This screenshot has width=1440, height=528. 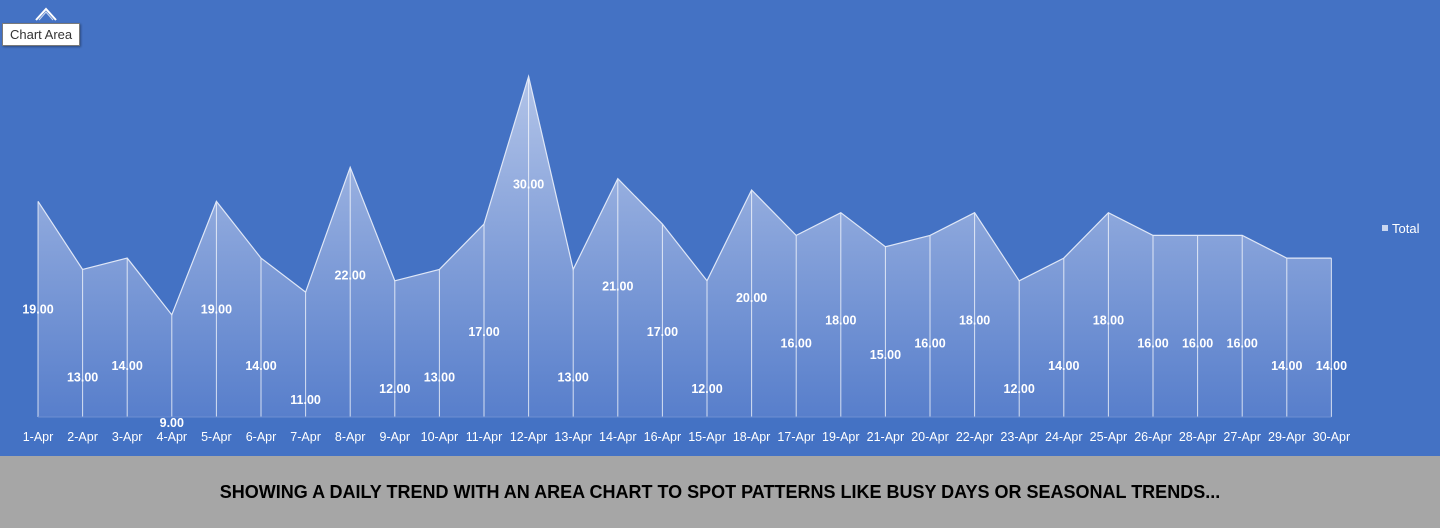 What do you see at coordinates (46, 13) in the screenshot?
I see `selection-handle-icon` at bounding box center [46, 13].